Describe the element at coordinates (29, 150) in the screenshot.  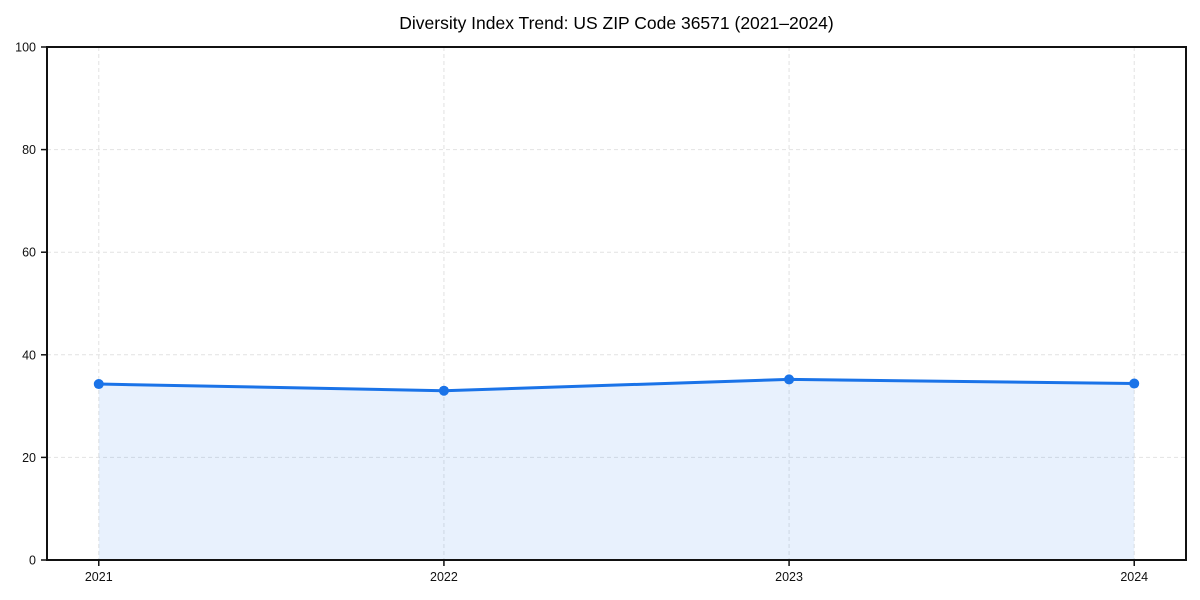
I see `y-tick-label: 80` at that location.